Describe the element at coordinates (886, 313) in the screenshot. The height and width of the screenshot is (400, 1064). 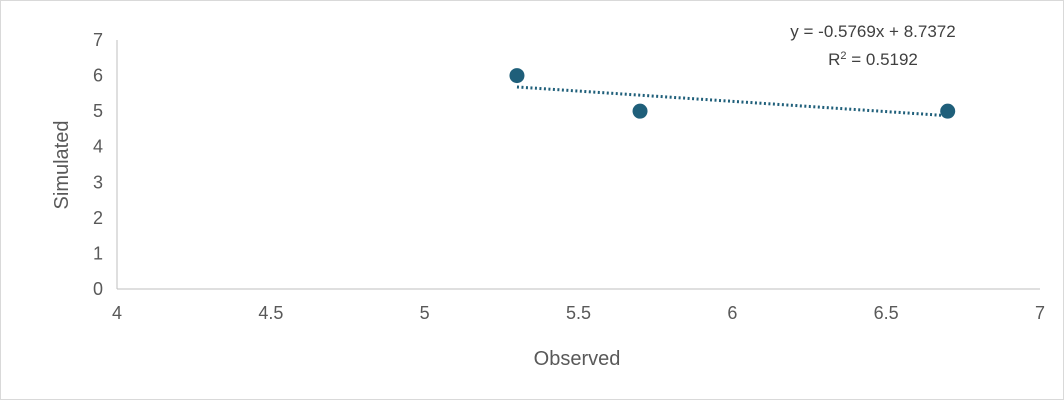
I see `x-tick-label: 6.5` at that location.